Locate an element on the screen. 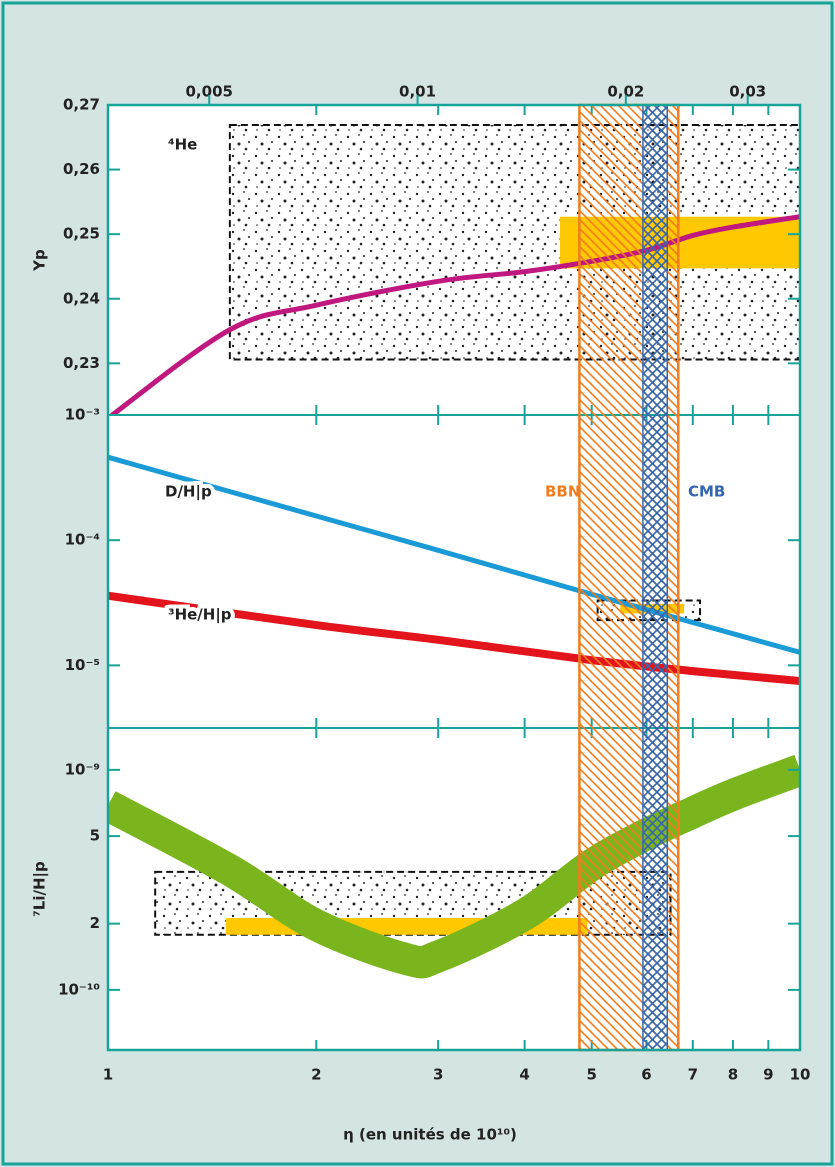  y-tick-label: 5 is located at coordinates (95, 836).